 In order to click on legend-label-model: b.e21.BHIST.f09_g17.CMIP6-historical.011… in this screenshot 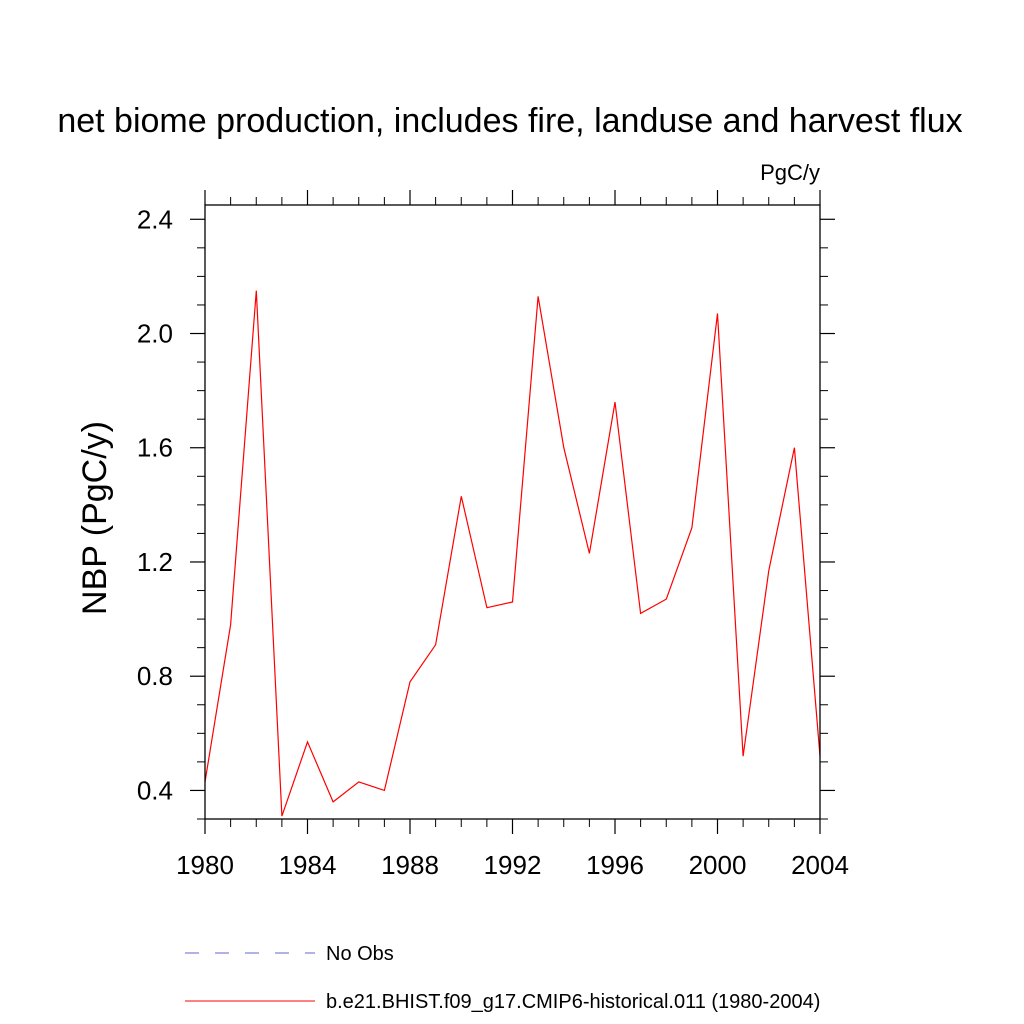, I will do `click(573, 1002)`.